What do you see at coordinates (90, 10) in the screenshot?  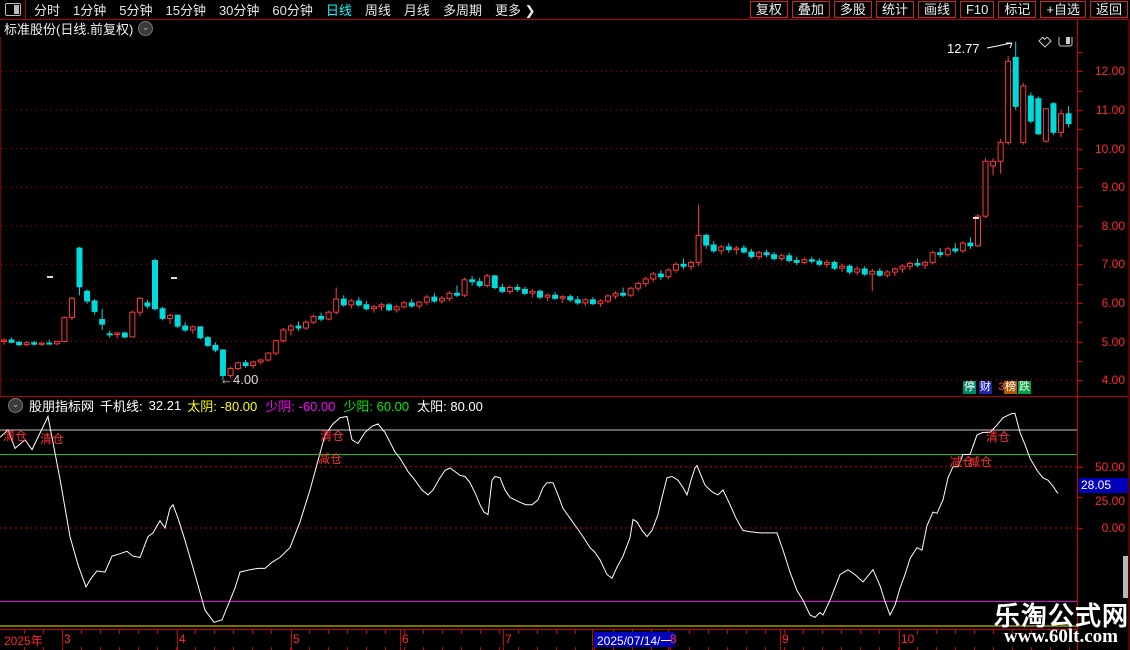 I see `period-tab-1: 1分钟` at bounding box center [90, 10].